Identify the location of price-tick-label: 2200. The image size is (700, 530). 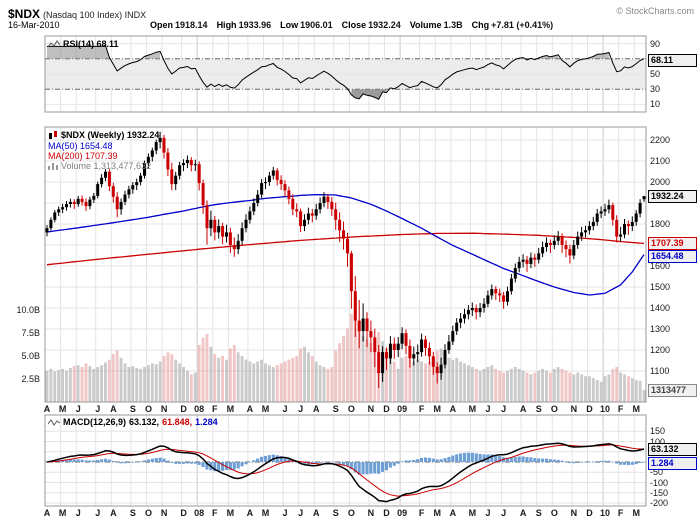
(660, 140).